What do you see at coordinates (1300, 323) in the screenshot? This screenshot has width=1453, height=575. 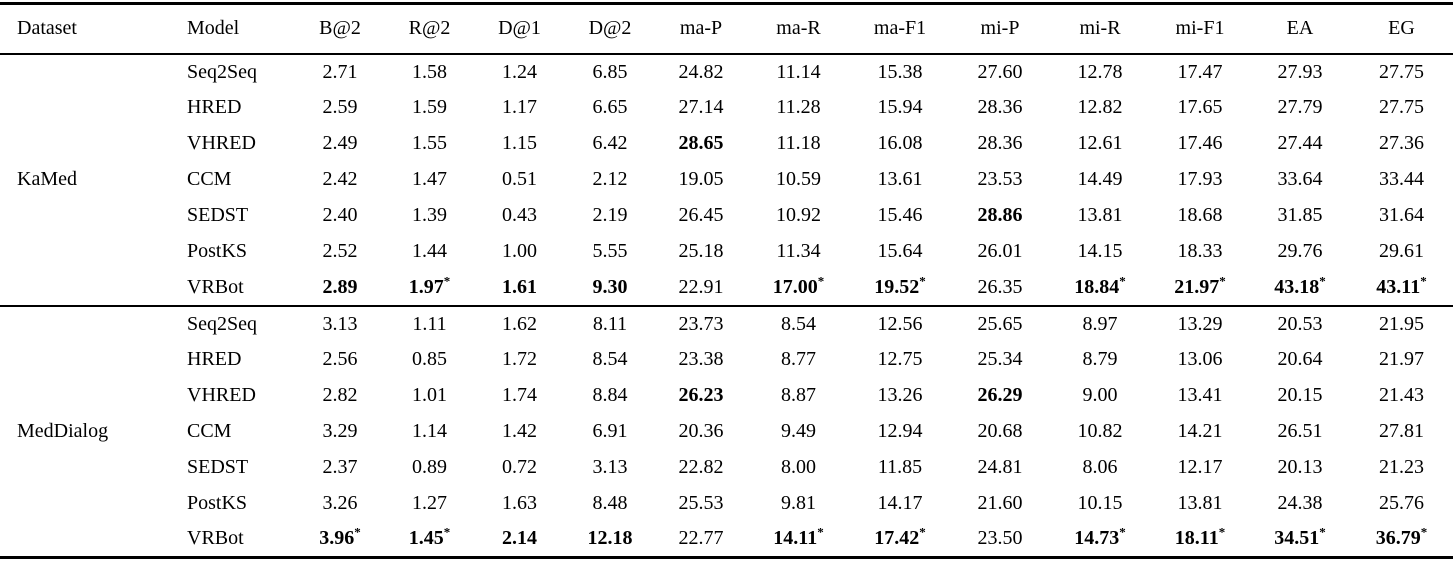 I see `metric-cell: 20.53` at bounding box center [1300, 323].